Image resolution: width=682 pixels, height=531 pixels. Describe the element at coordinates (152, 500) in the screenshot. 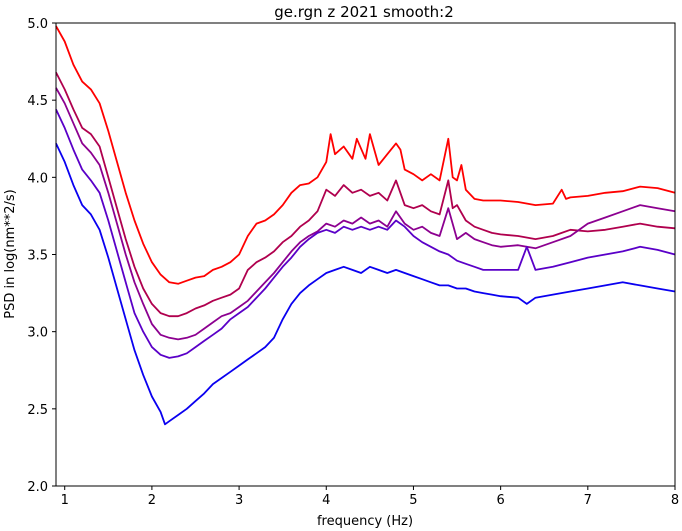

I see `x-tick-label: 2` at that location.